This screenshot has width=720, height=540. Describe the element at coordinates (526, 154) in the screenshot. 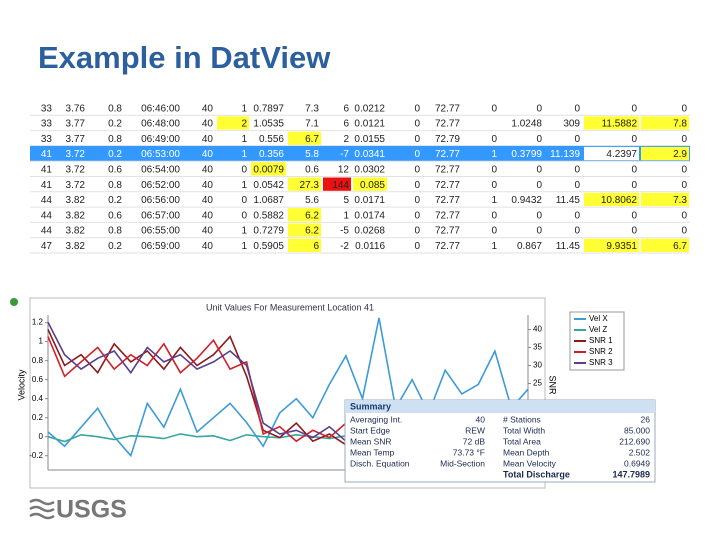

I see `table-cell: 0.3799` at that location.